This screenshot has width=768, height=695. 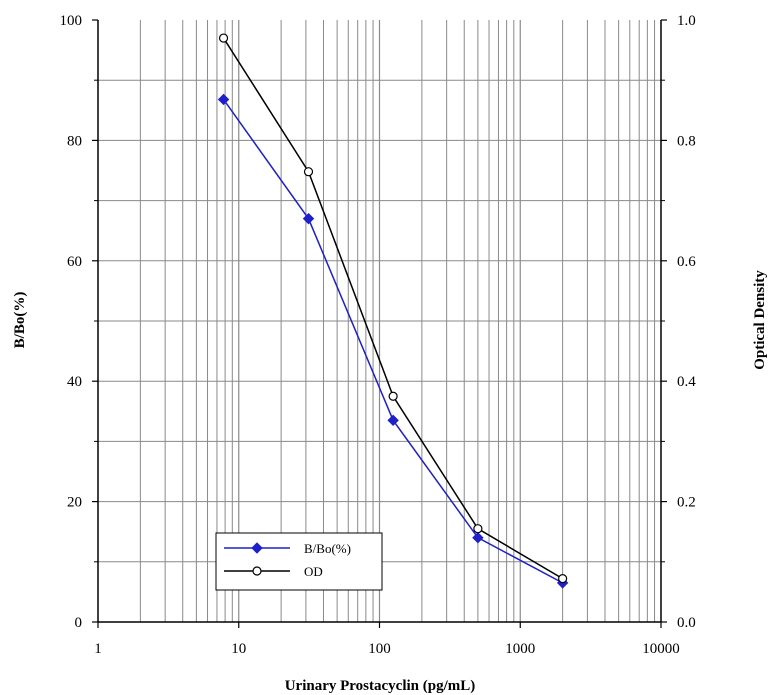 I want to click on y-right-tick-label: 0.8, so click(x=686, y=141).